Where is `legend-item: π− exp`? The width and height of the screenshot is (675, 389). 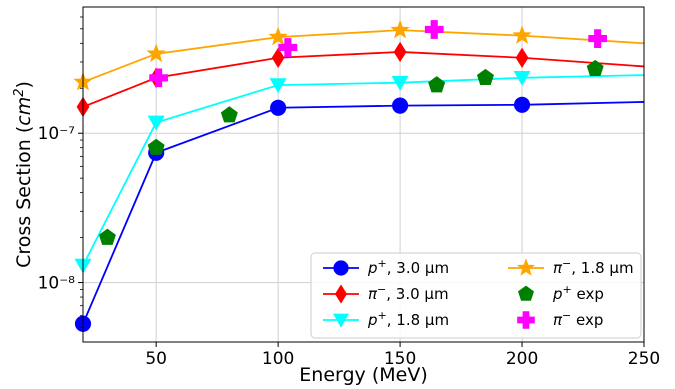 legend-item: π− exp is located at coordinates (560, 319).